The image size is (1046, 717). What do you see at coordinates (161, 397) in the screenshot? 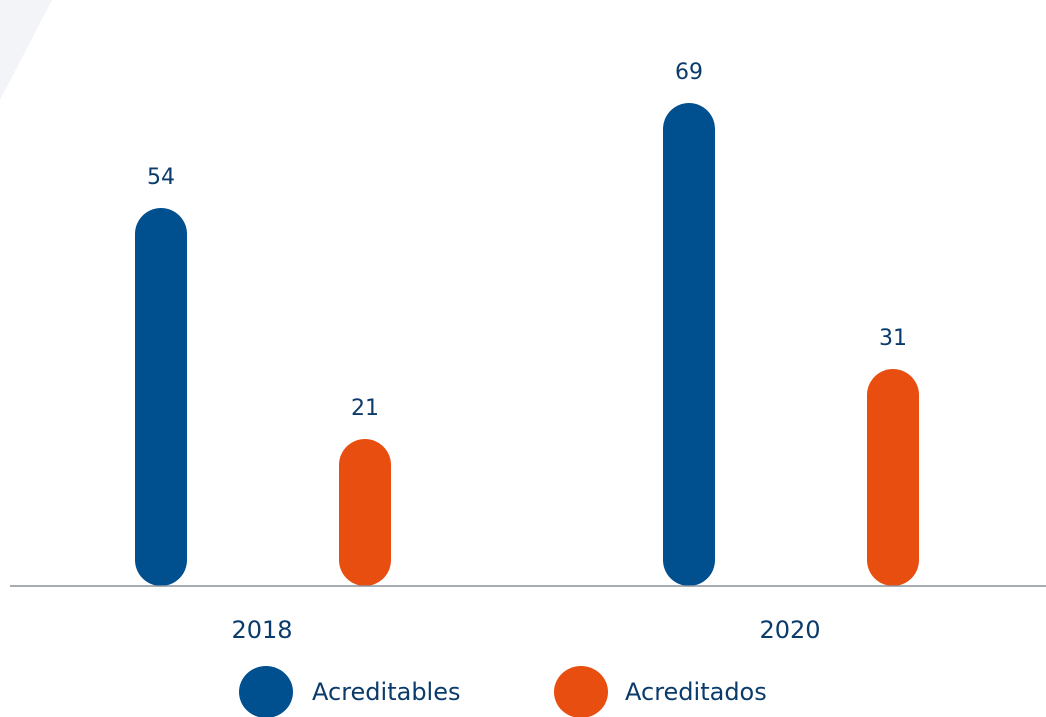
I see `bar-acreditables-2018` at bounding box center [161, 397].